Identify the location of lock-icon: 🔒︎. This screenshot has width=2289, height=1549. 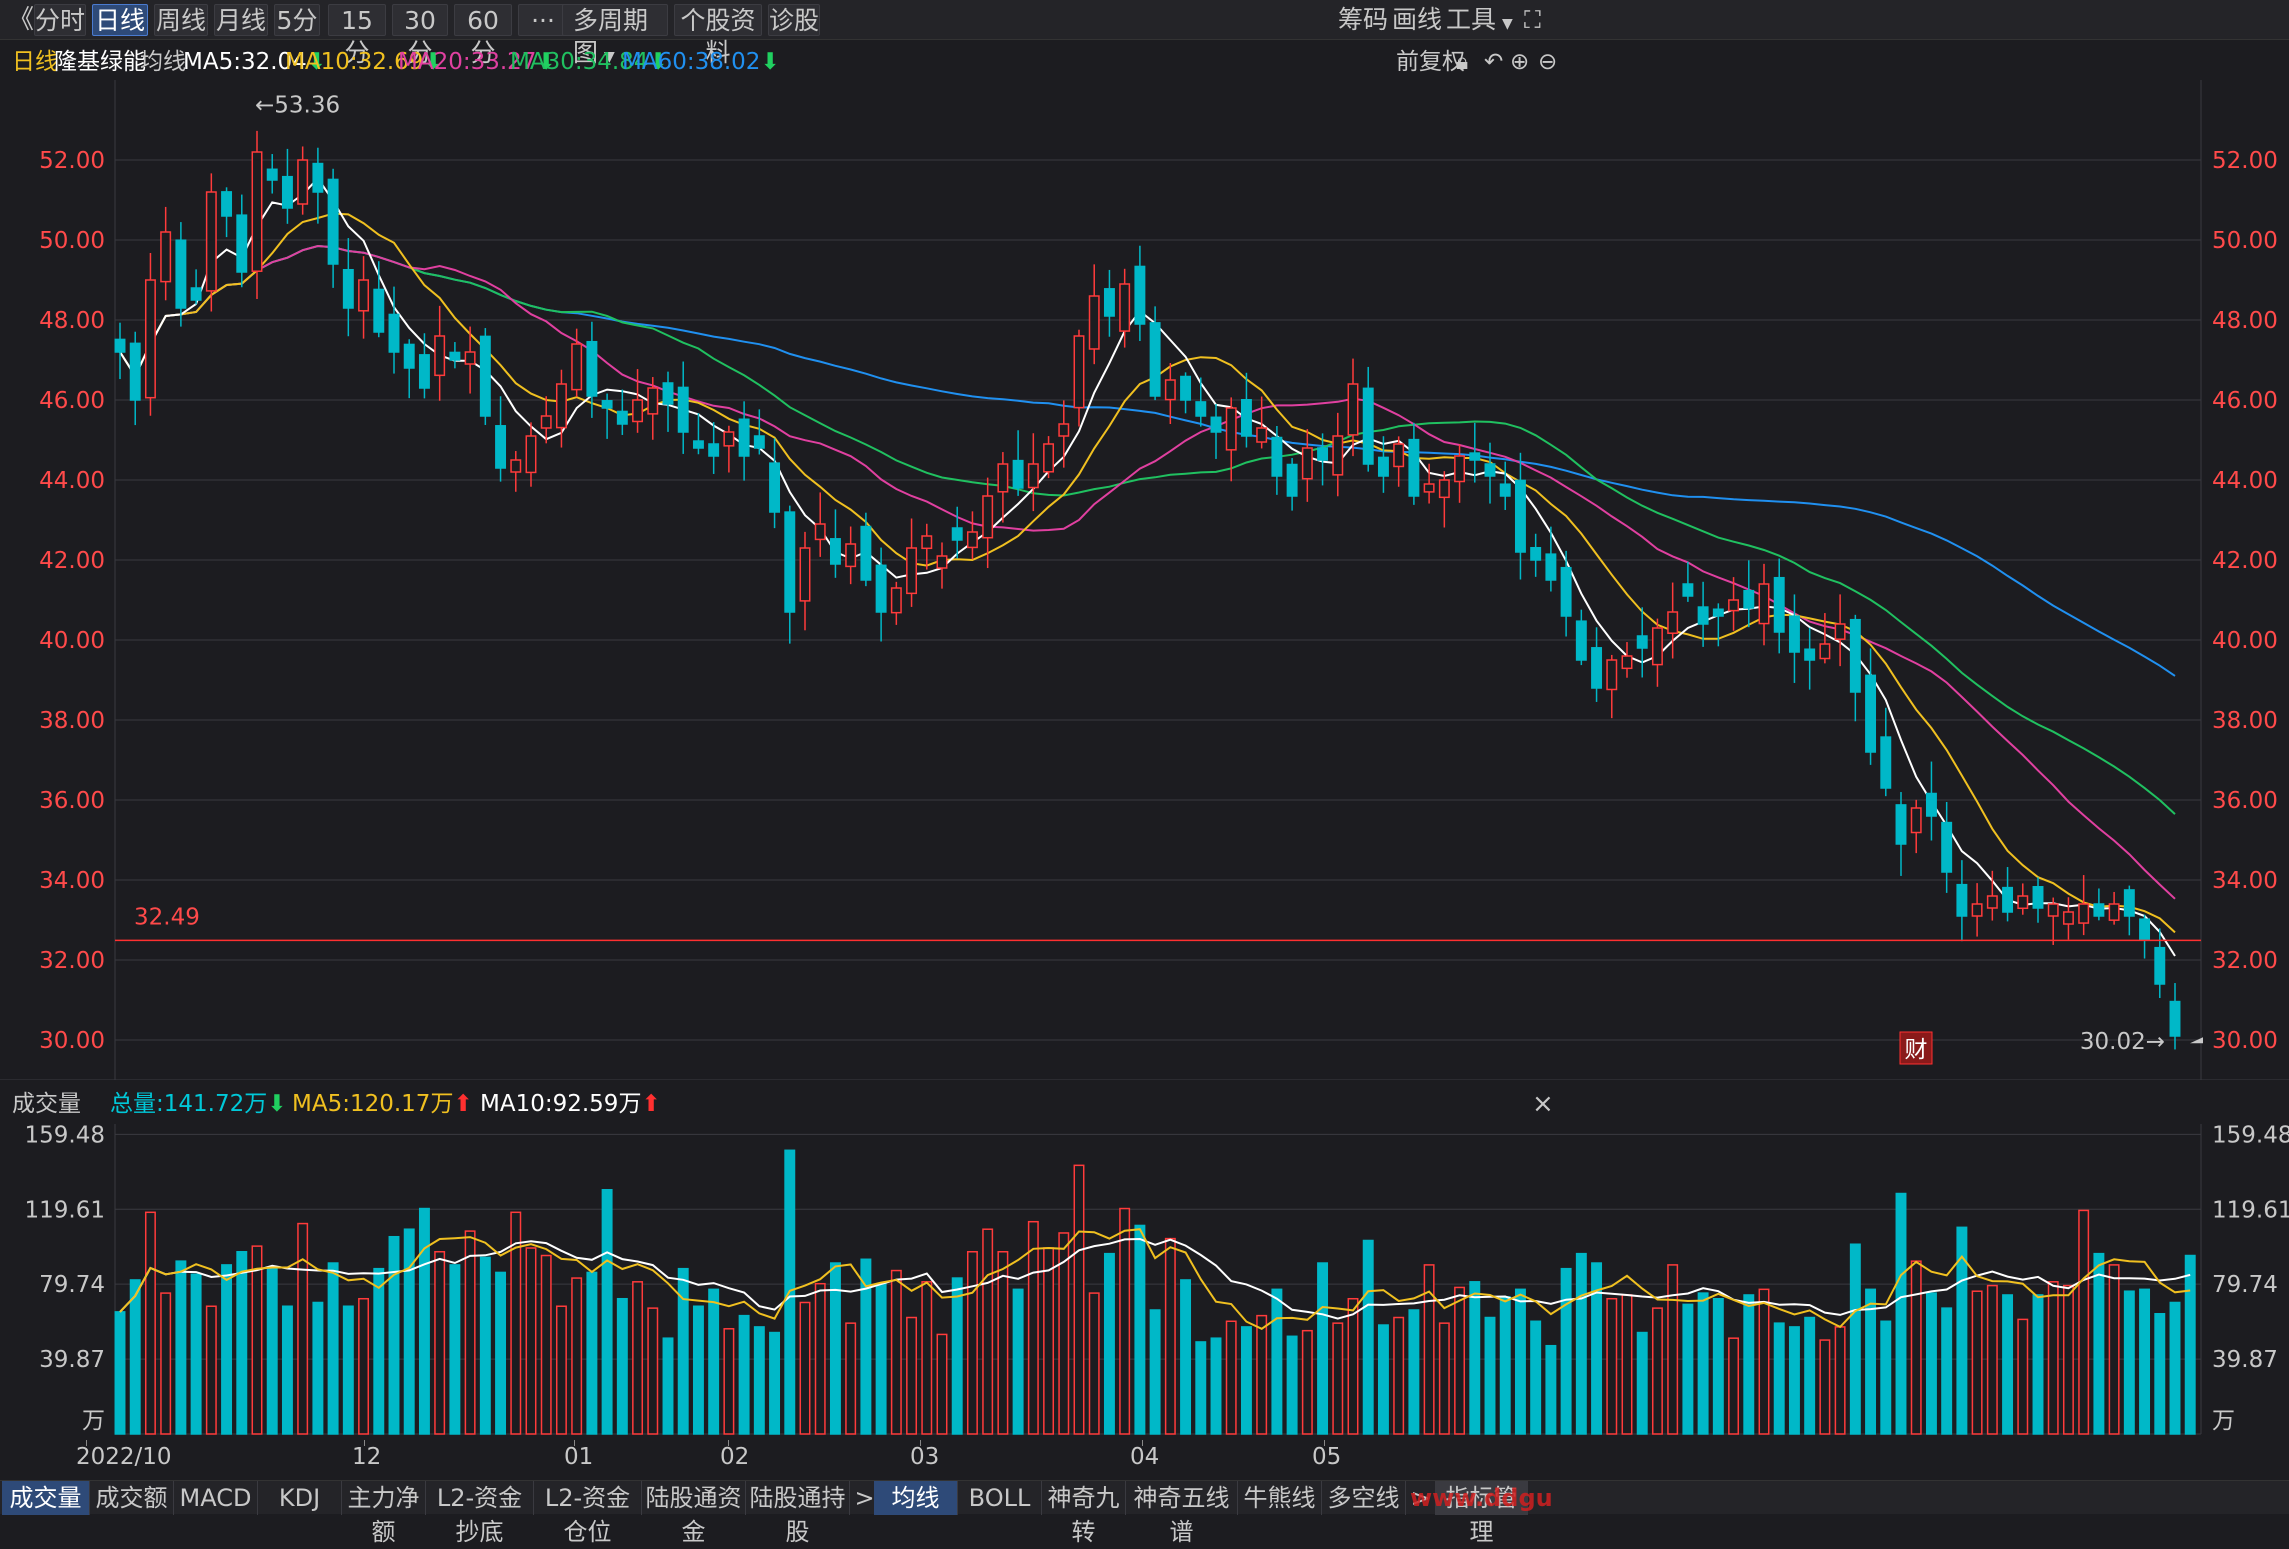
(1462, 62).